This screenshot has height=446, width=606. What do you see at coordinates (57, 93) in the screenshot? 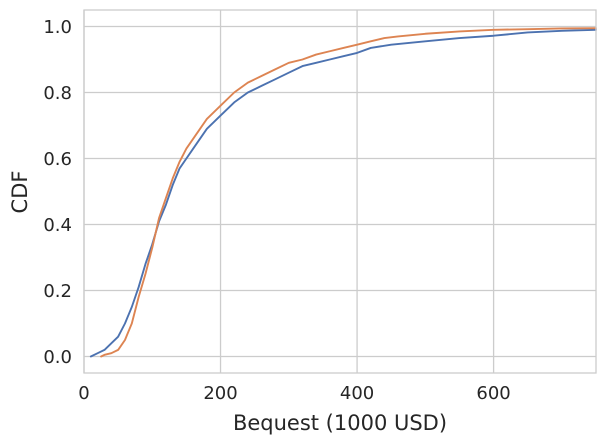
I see `y-tick-label: 0.8` at bounding box center [57, 93].